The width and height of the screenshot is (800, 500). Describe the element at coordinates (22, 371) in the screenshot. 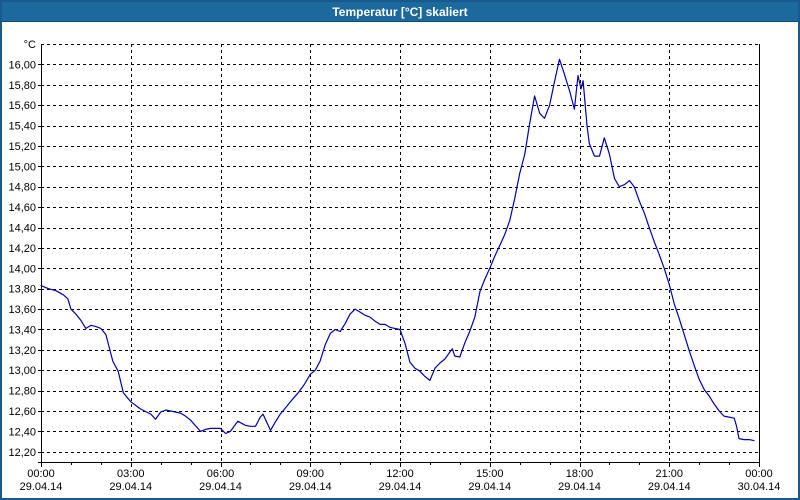

I see `svg-text: 13,00` at that location.